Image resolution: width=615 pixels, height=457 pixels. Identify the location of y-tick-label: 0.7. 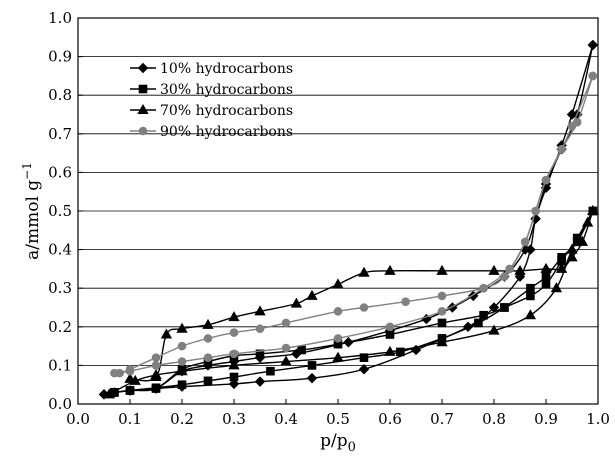
(60, 134).